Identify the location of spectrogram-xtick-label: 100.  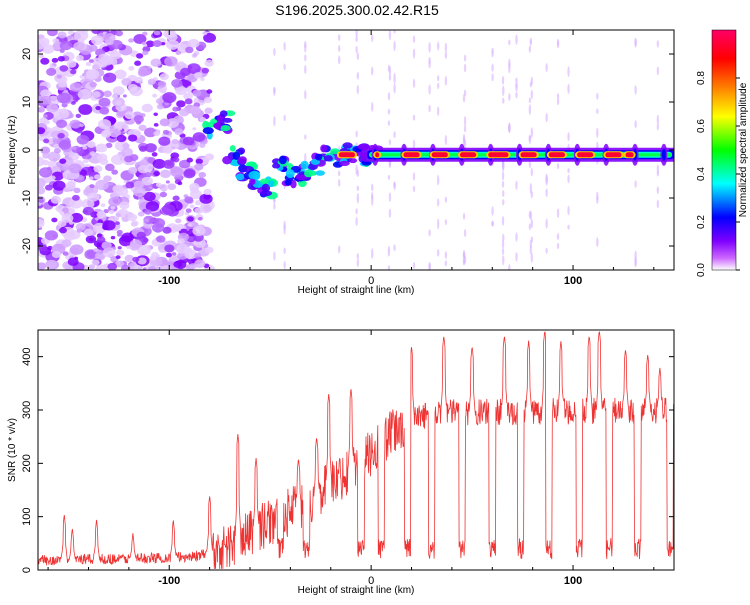
(573, 281).